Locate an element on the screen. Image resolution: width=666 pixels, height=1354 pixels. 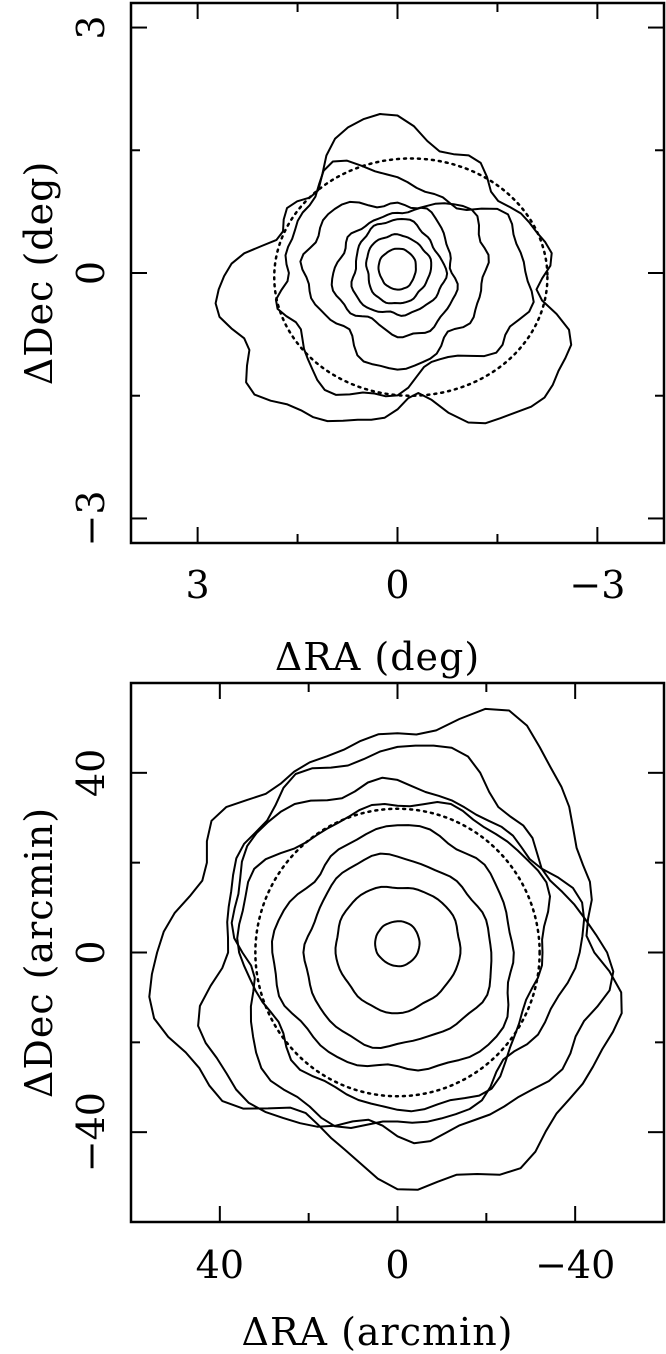
bottom-x-tick-label: 40 is located at coordinates (220, 1265).